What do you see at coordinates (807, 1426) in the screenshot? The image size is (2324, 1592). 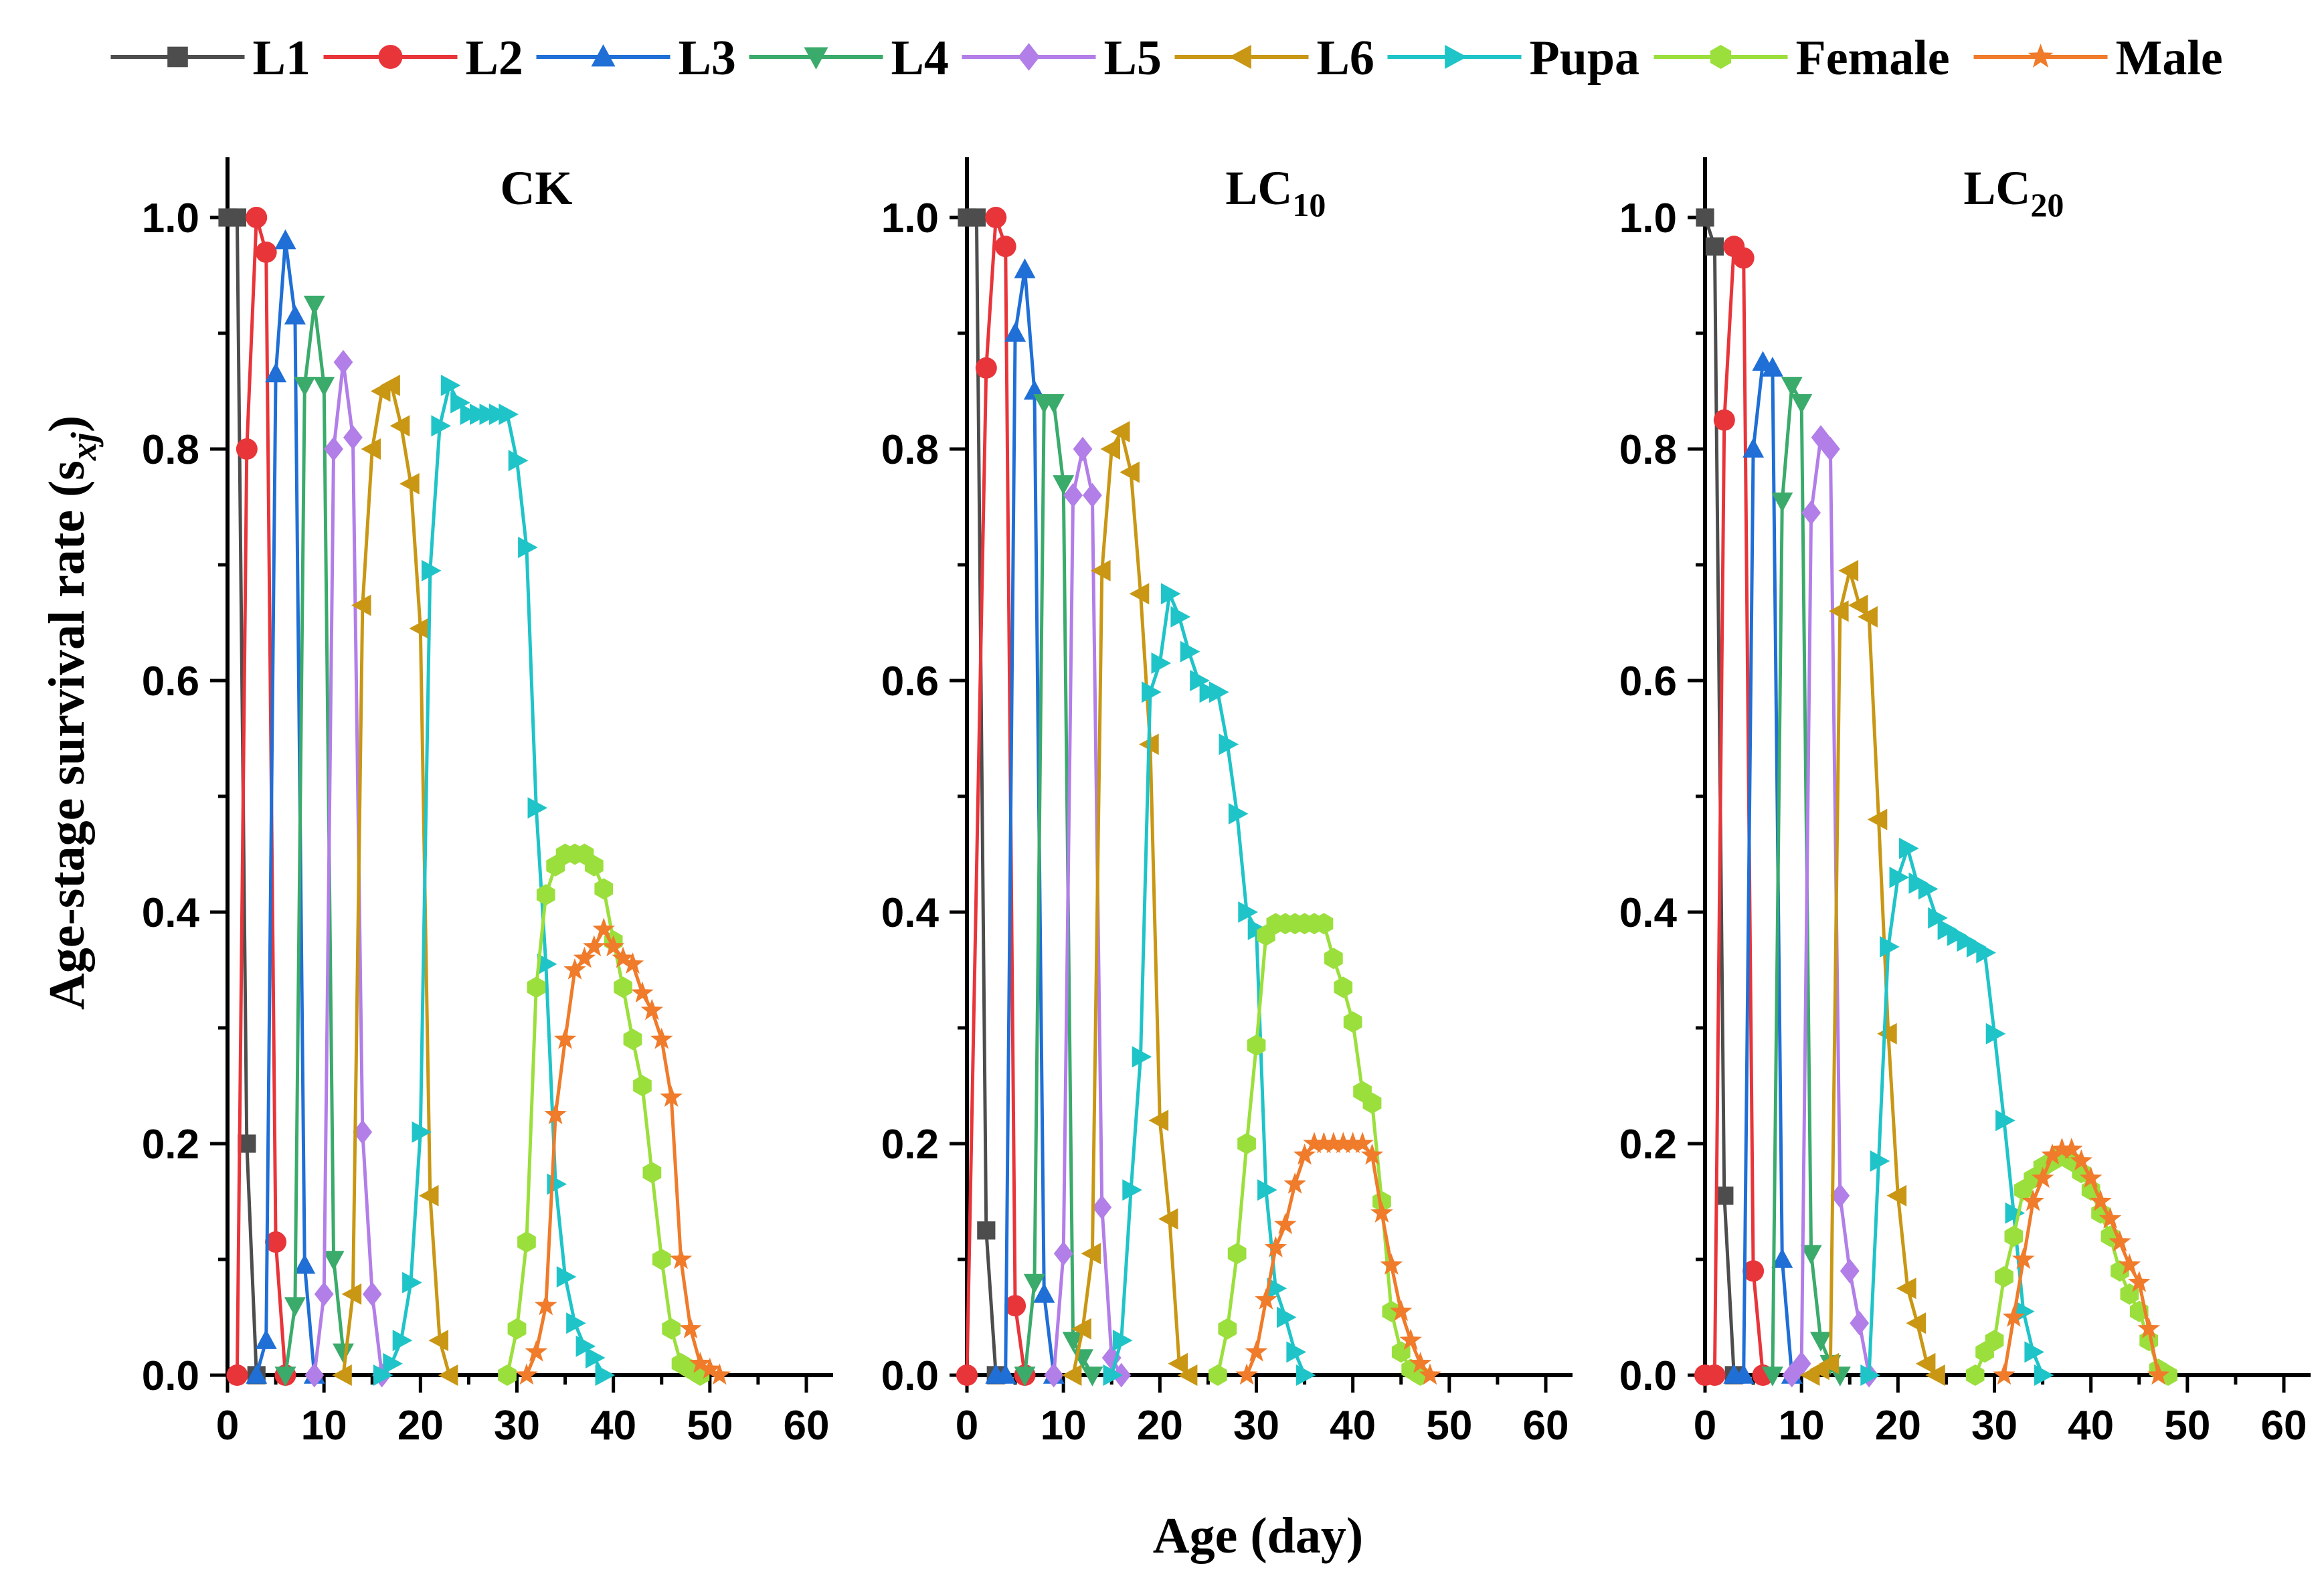 I see `x-tick-label: 60` at bounding box center [807, 1426].